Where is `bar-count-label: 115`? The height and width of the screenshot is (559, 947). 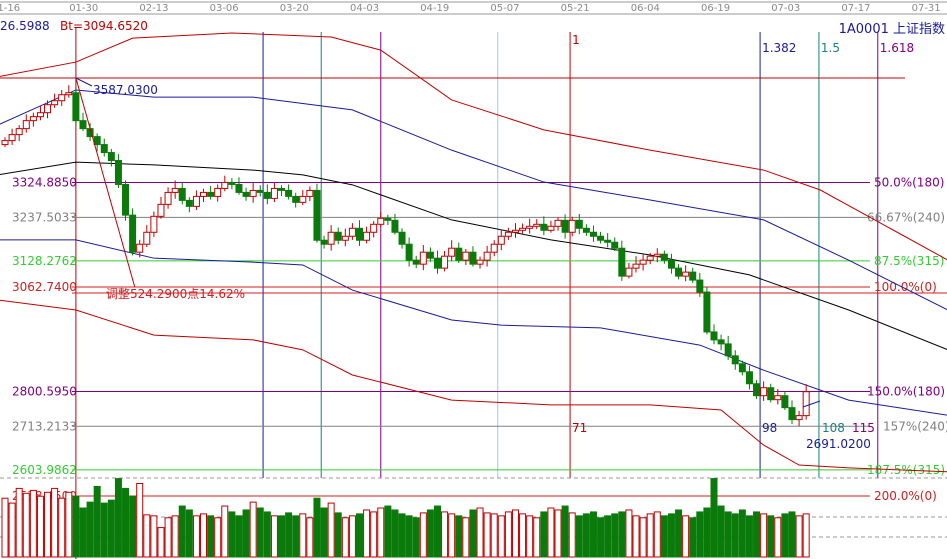
bar-count-label: 115 is located at coordinates (863, 428).